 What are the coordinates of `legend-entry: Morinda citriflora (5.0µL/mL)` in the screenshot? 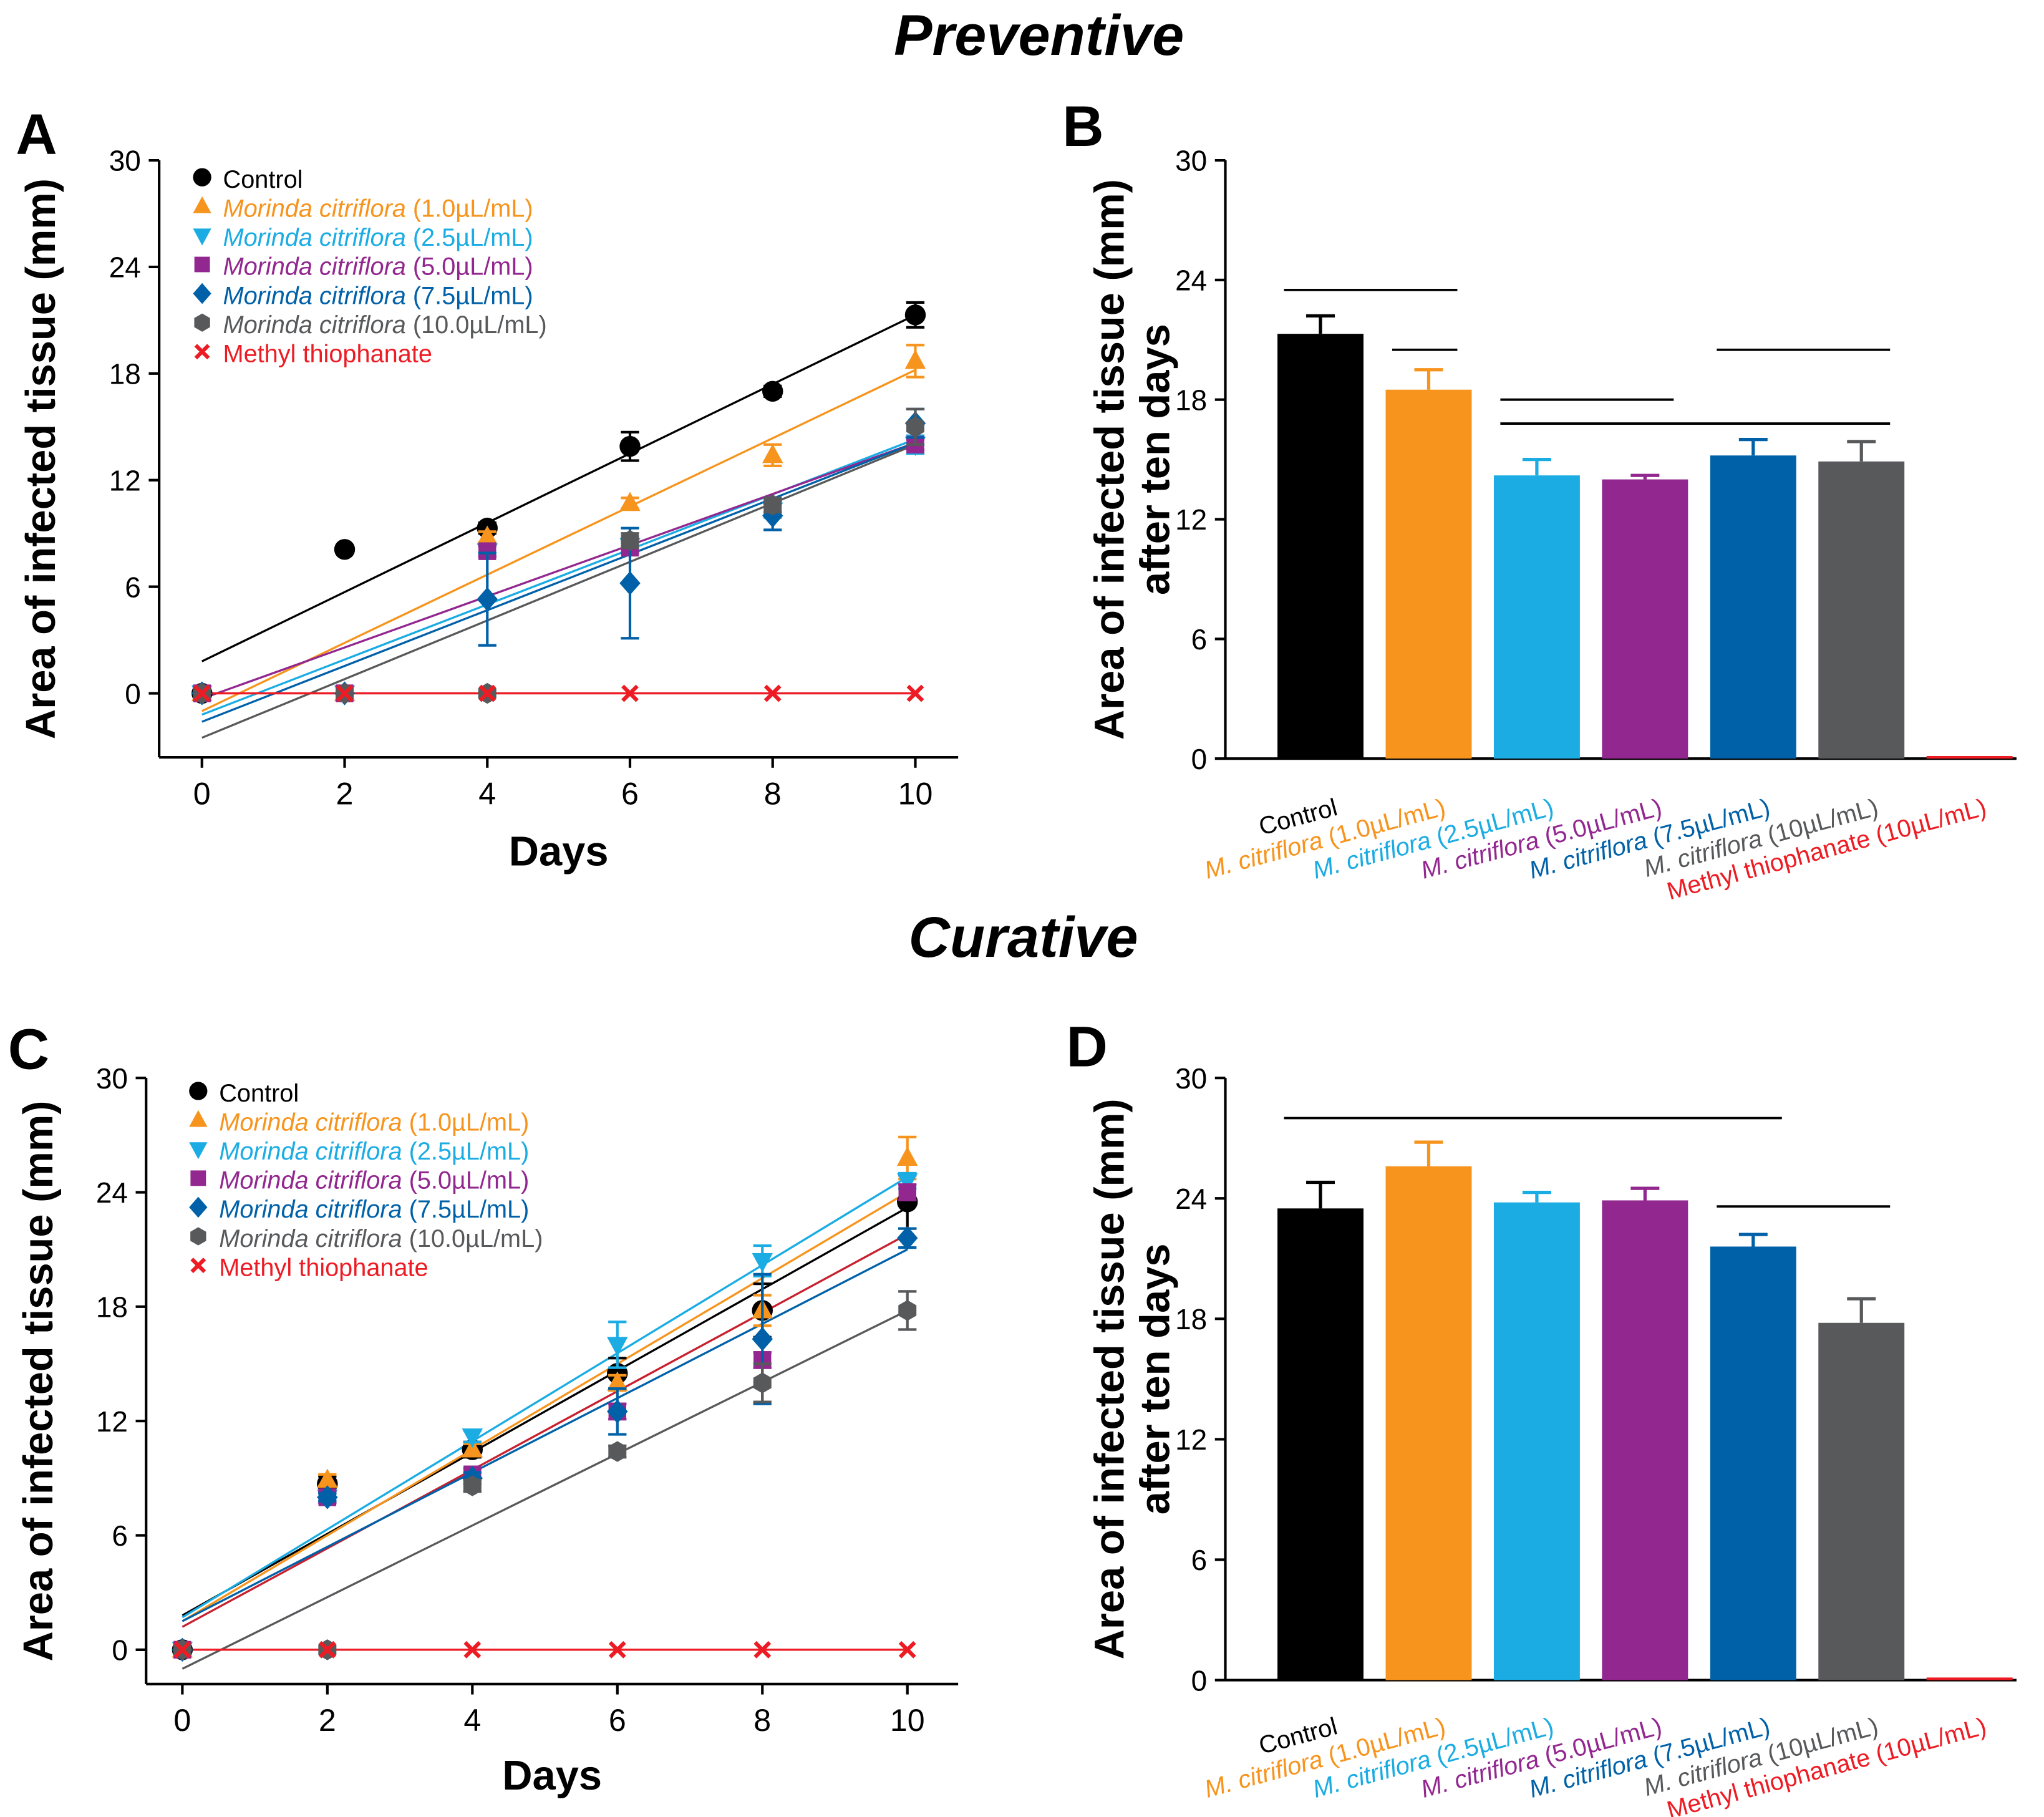 It's located at (374, 1180).